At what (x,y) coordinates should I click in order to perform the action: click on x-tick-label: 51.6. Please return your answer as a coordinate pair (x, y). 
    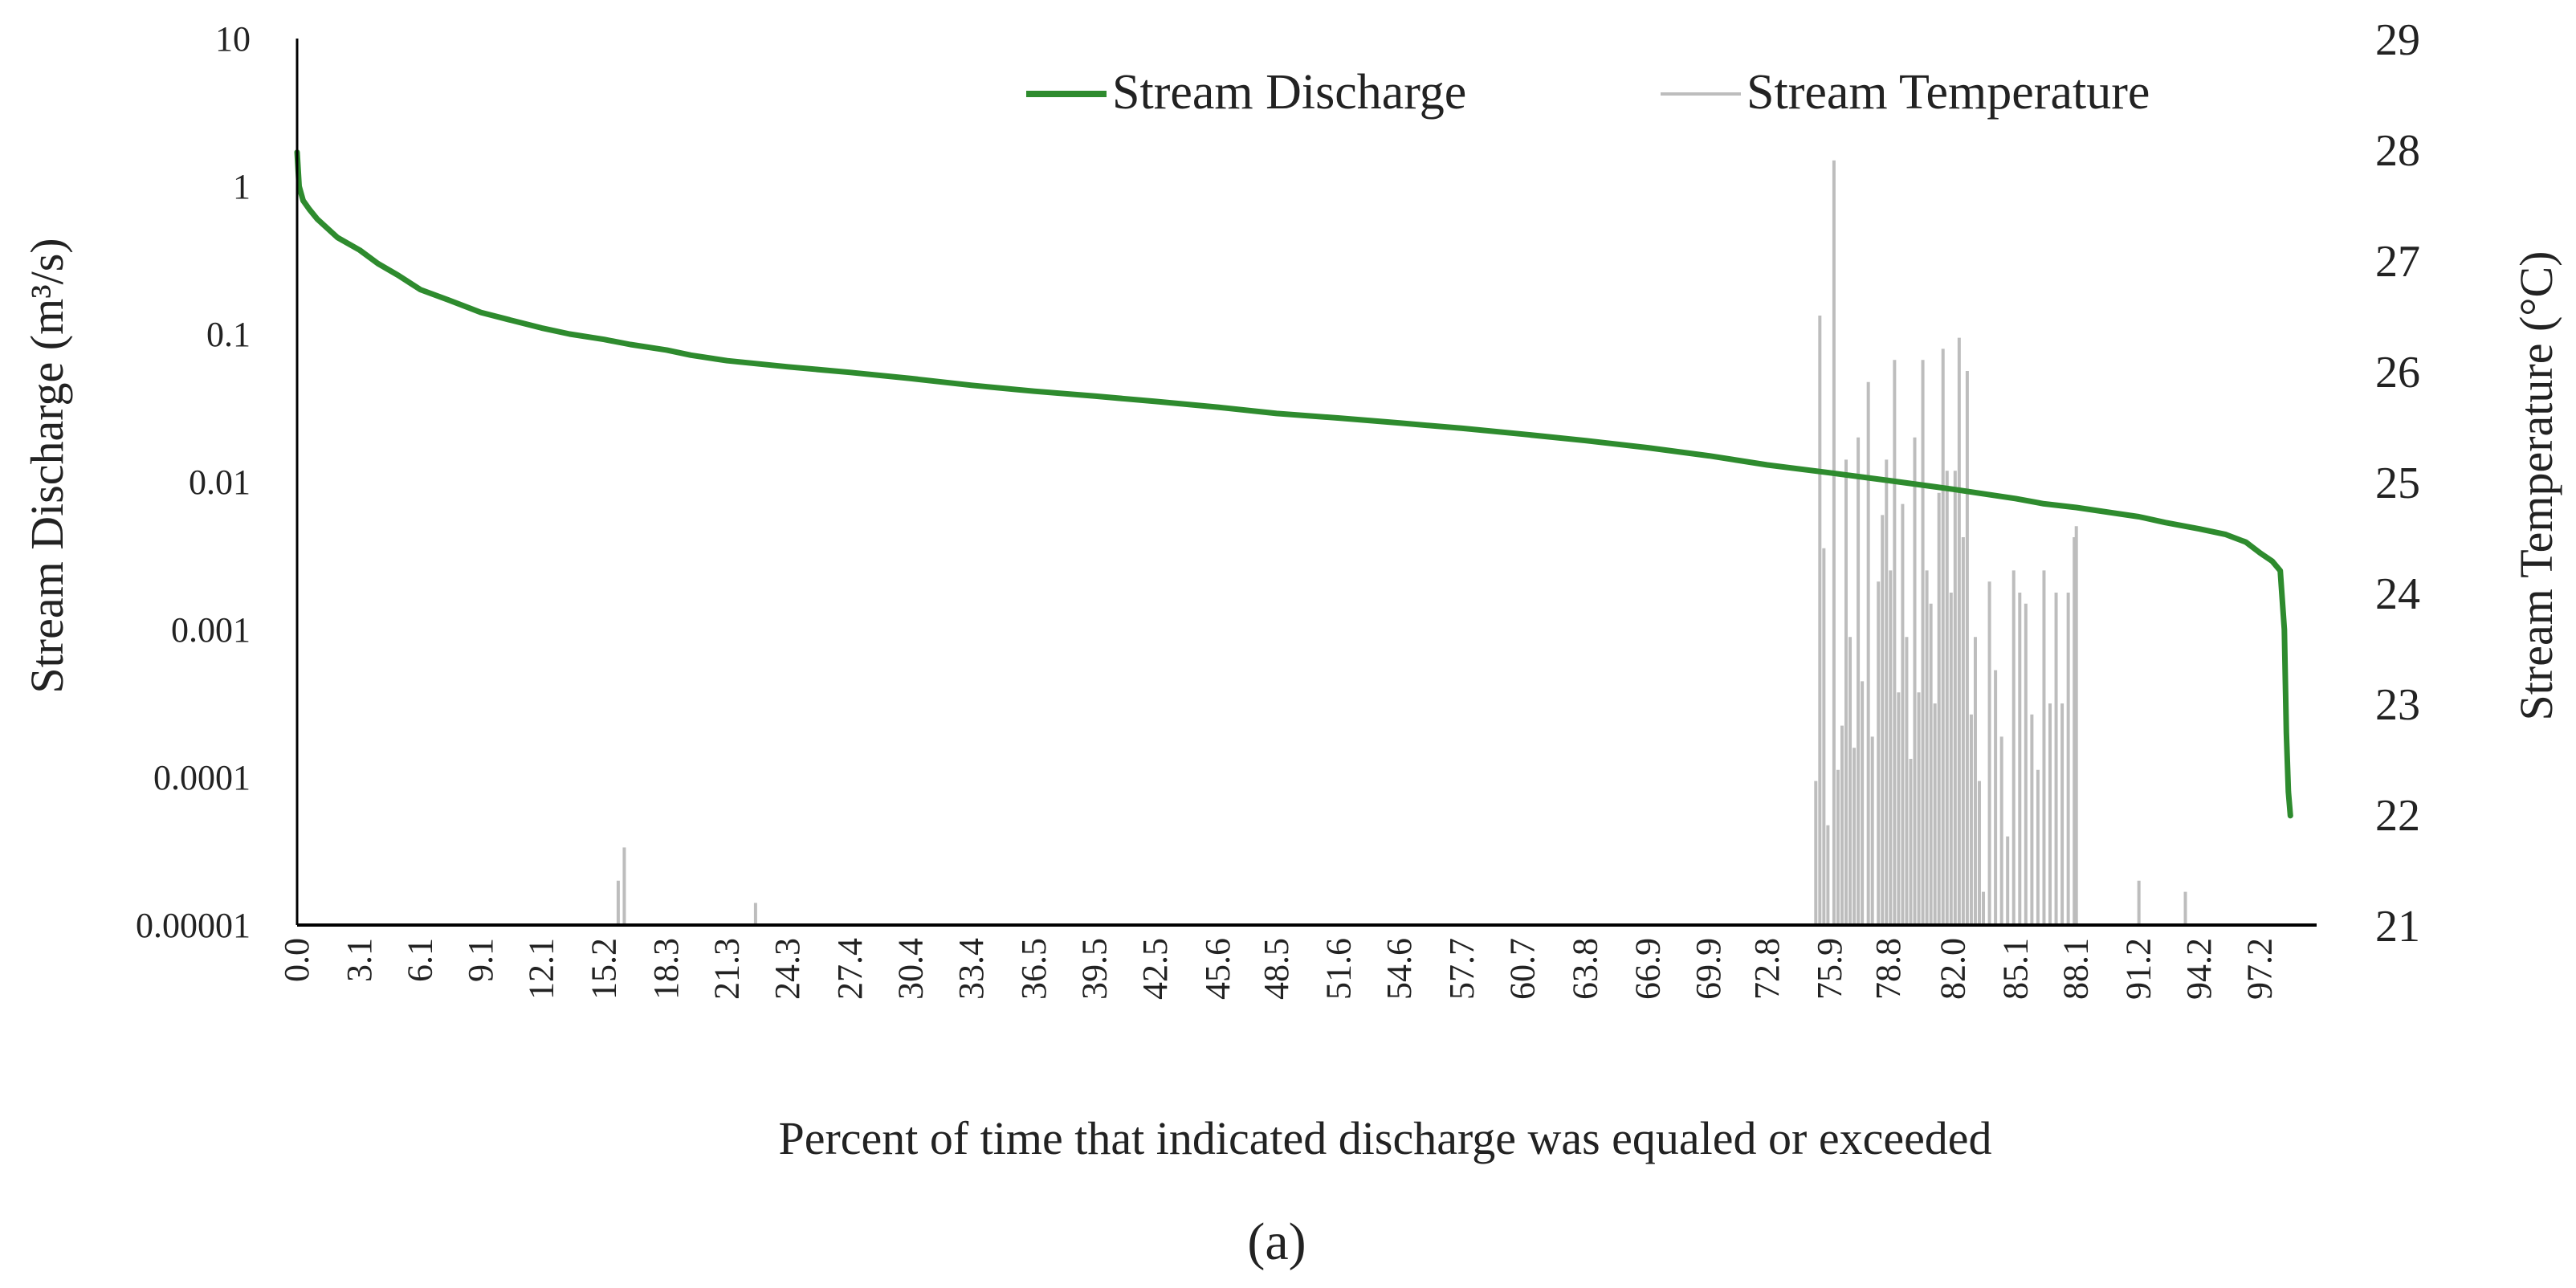
    Looking at the image, I should click on (1339, 969).